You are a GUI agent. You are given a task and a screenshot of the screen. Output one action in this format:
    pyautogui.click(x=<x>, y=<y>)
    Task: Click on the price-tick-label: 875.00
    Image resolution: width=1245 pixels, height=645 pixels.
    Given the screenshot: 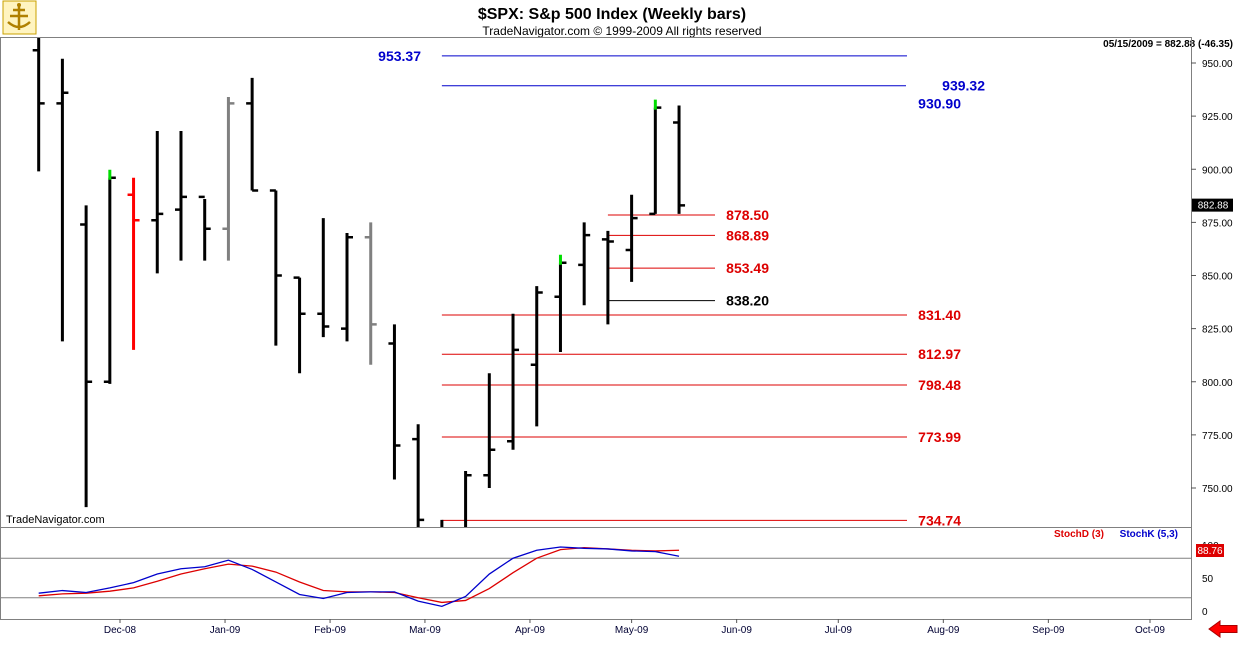 What is the action you would take?
    pyautogui.click(x=1217, y=223)
    